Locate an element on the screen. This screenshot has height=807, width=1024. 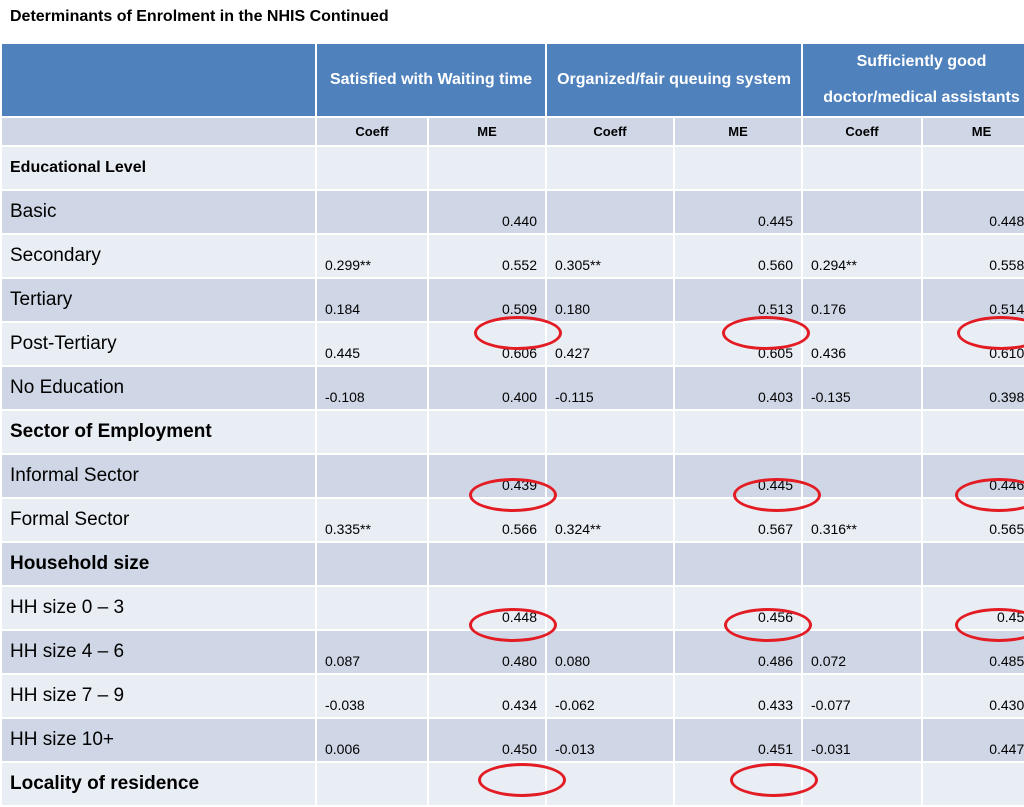
table-row: Basic 0.440 0.445 0.4483 is located at coordinates (512, 212).